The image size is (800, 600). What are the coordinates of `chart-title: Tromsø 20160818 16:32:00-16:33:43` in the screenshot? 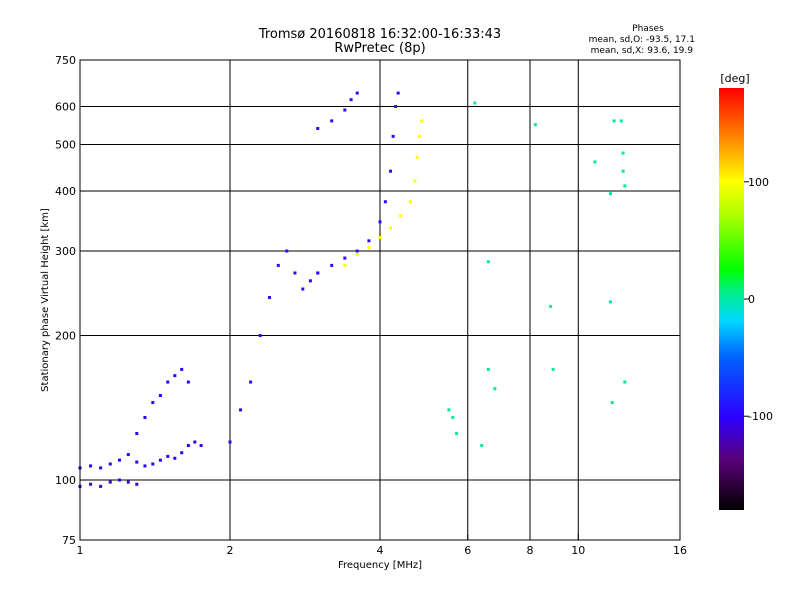 It's located at (379, 34).